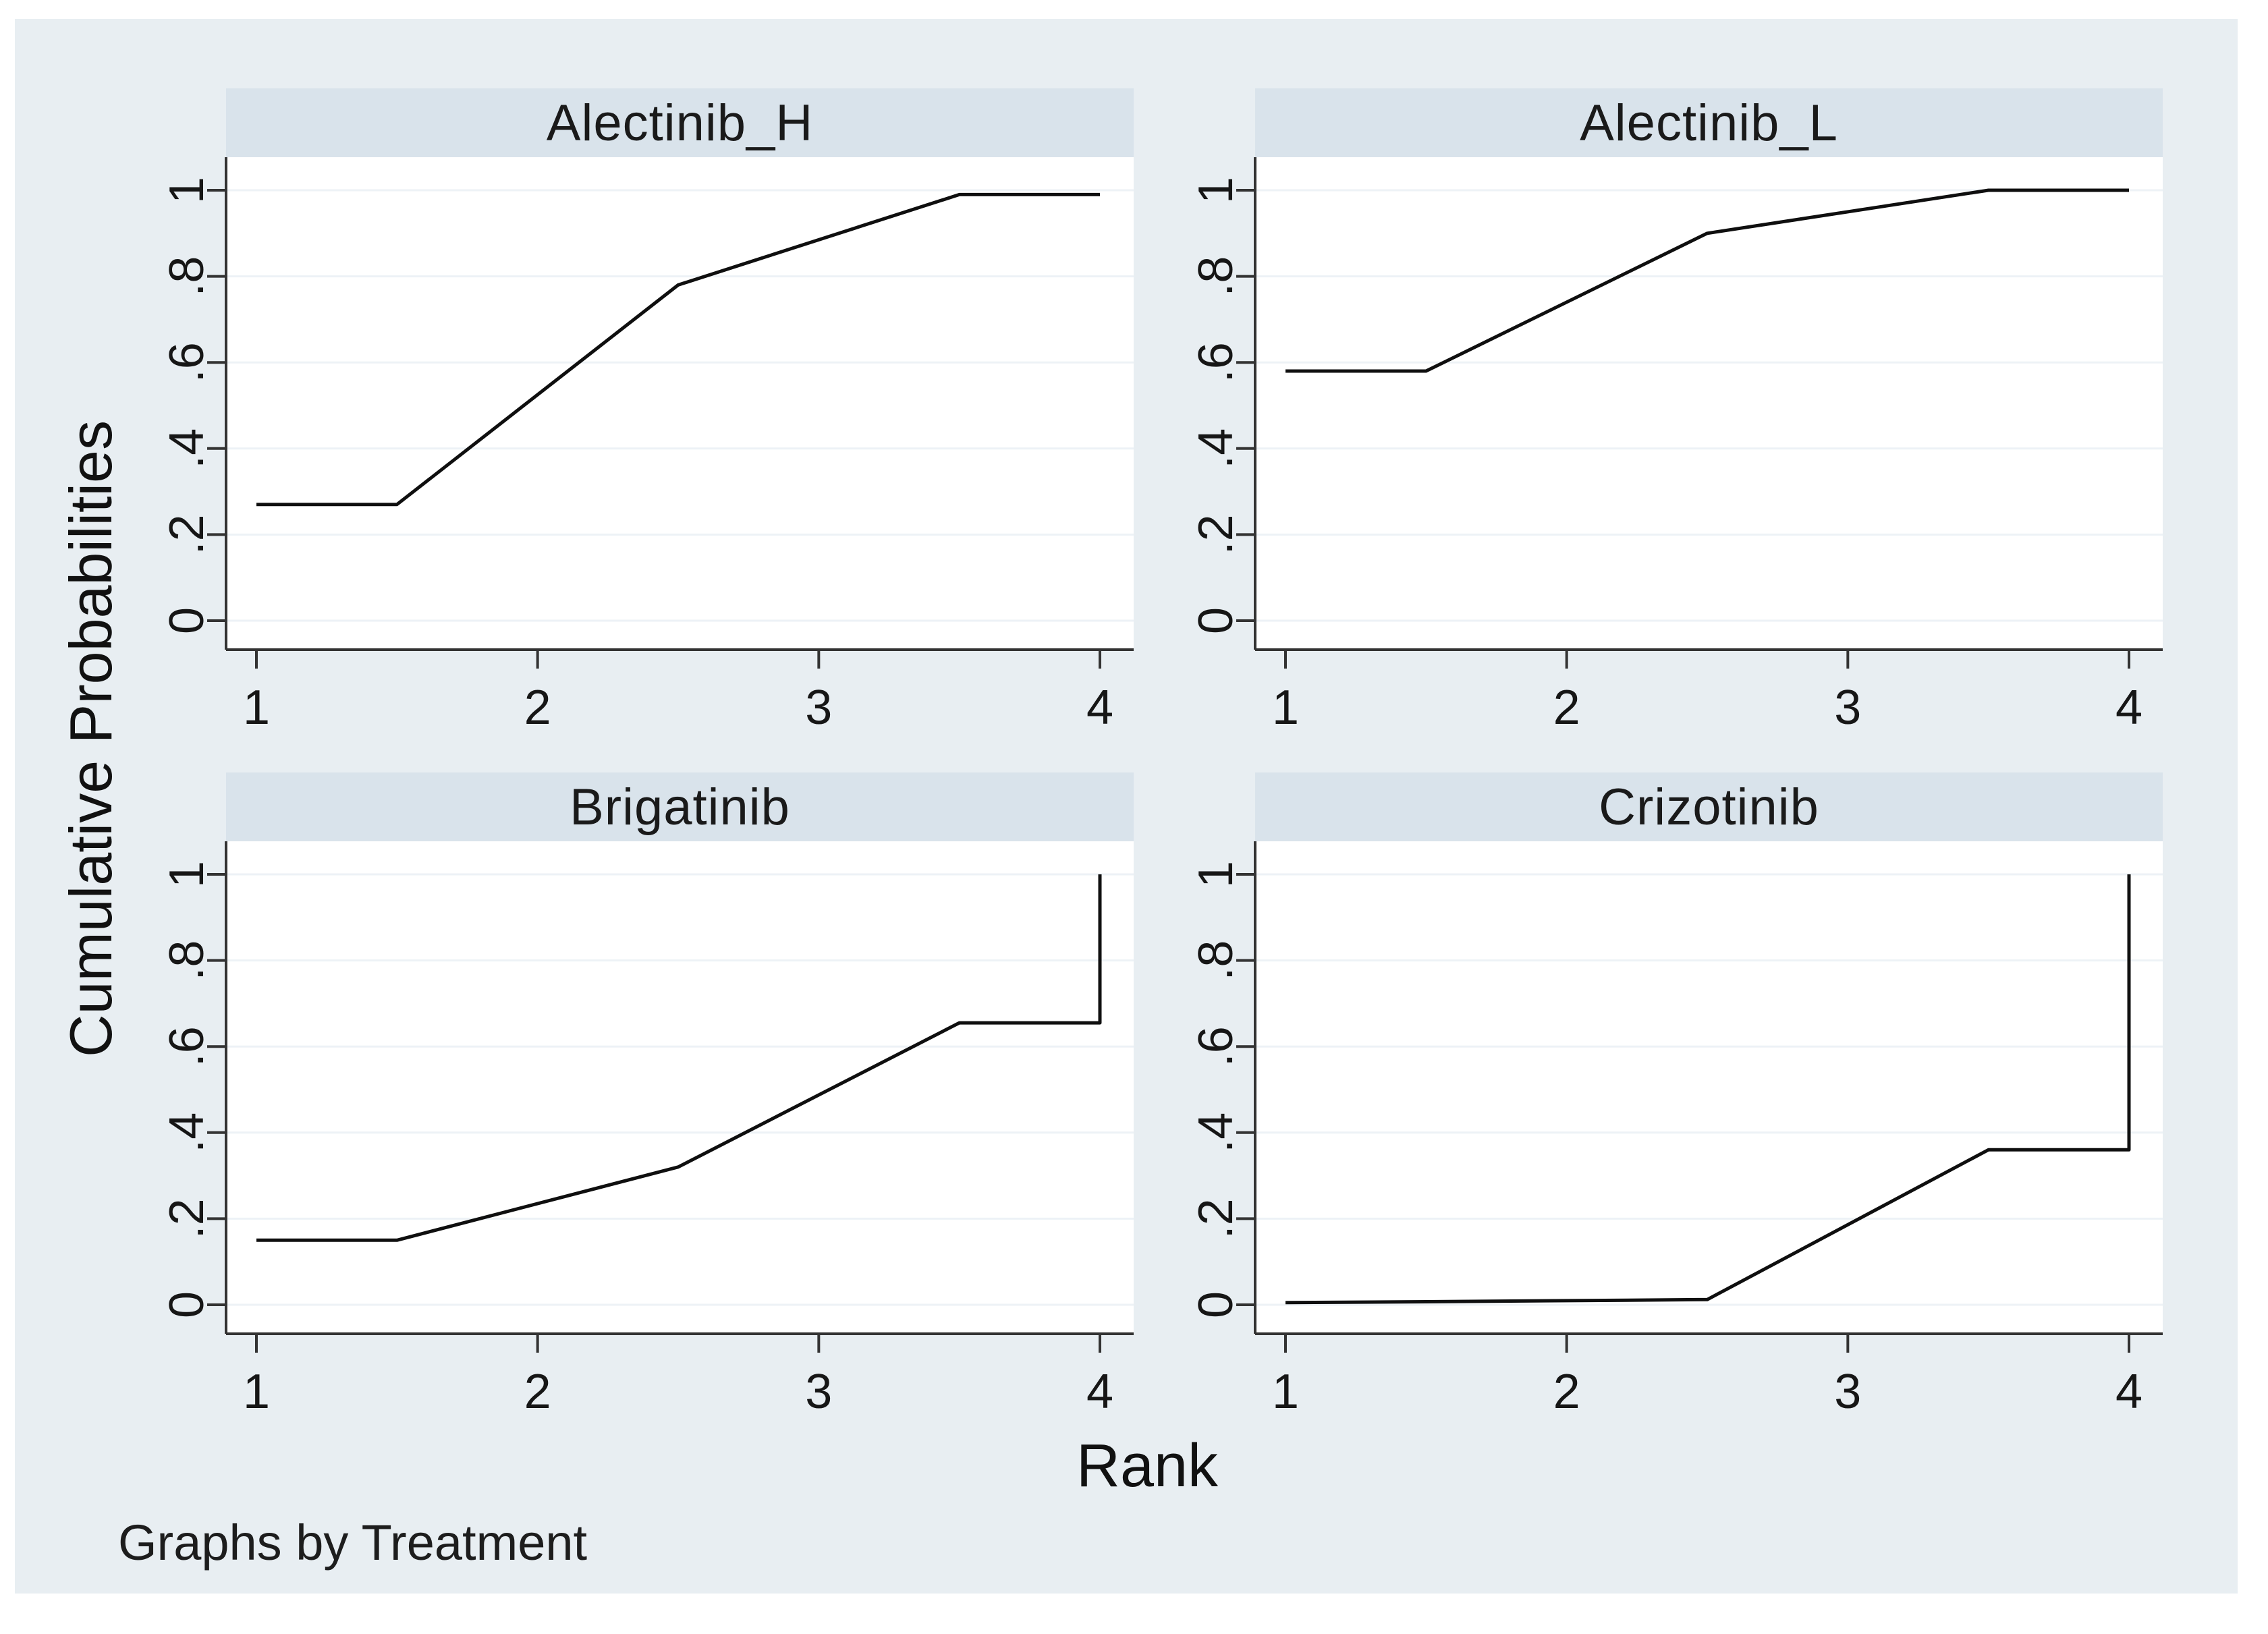 This screenshot has height=1634, width=2268. What do you see at coordinates (353, 1543) in the screenshot?
I see `graphs-by-note: Graphs by Treatment` at bounding box center [353, 1543].